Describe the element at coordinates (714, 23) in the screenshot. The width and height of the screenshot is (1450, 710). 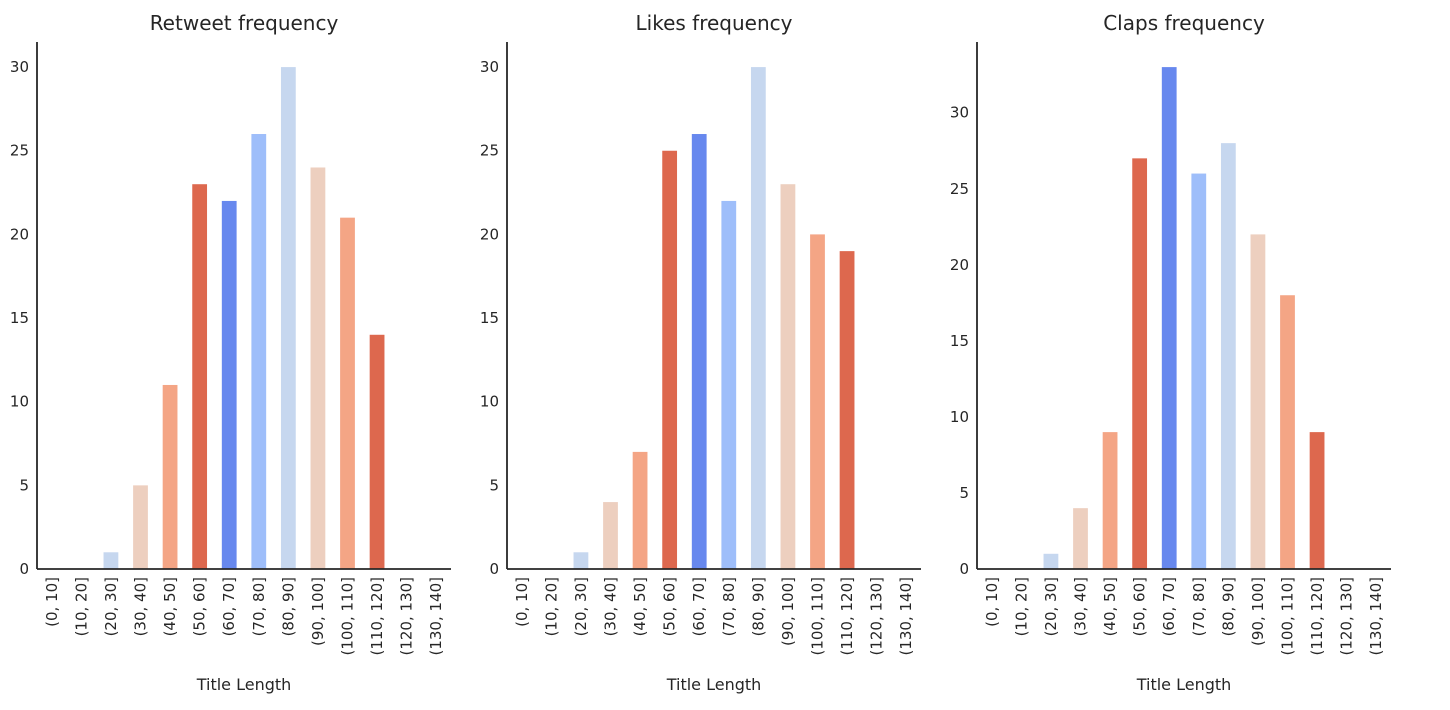
I see `chart-title: Likes frequency` at that location.